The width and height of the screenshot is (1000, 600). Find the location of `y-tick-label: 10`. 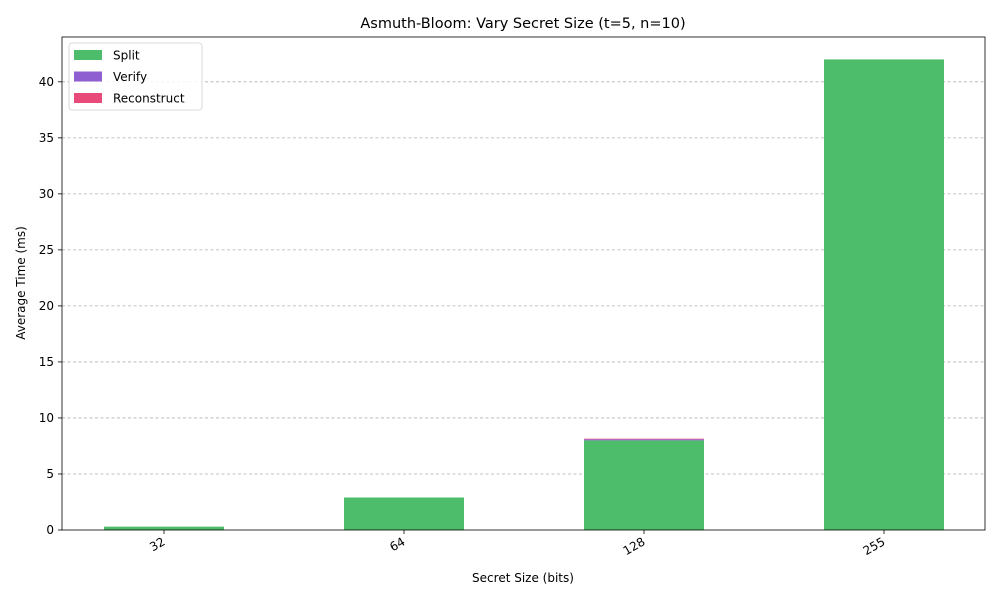

y-tick-label: 10 is located at coordinates (46, 418).